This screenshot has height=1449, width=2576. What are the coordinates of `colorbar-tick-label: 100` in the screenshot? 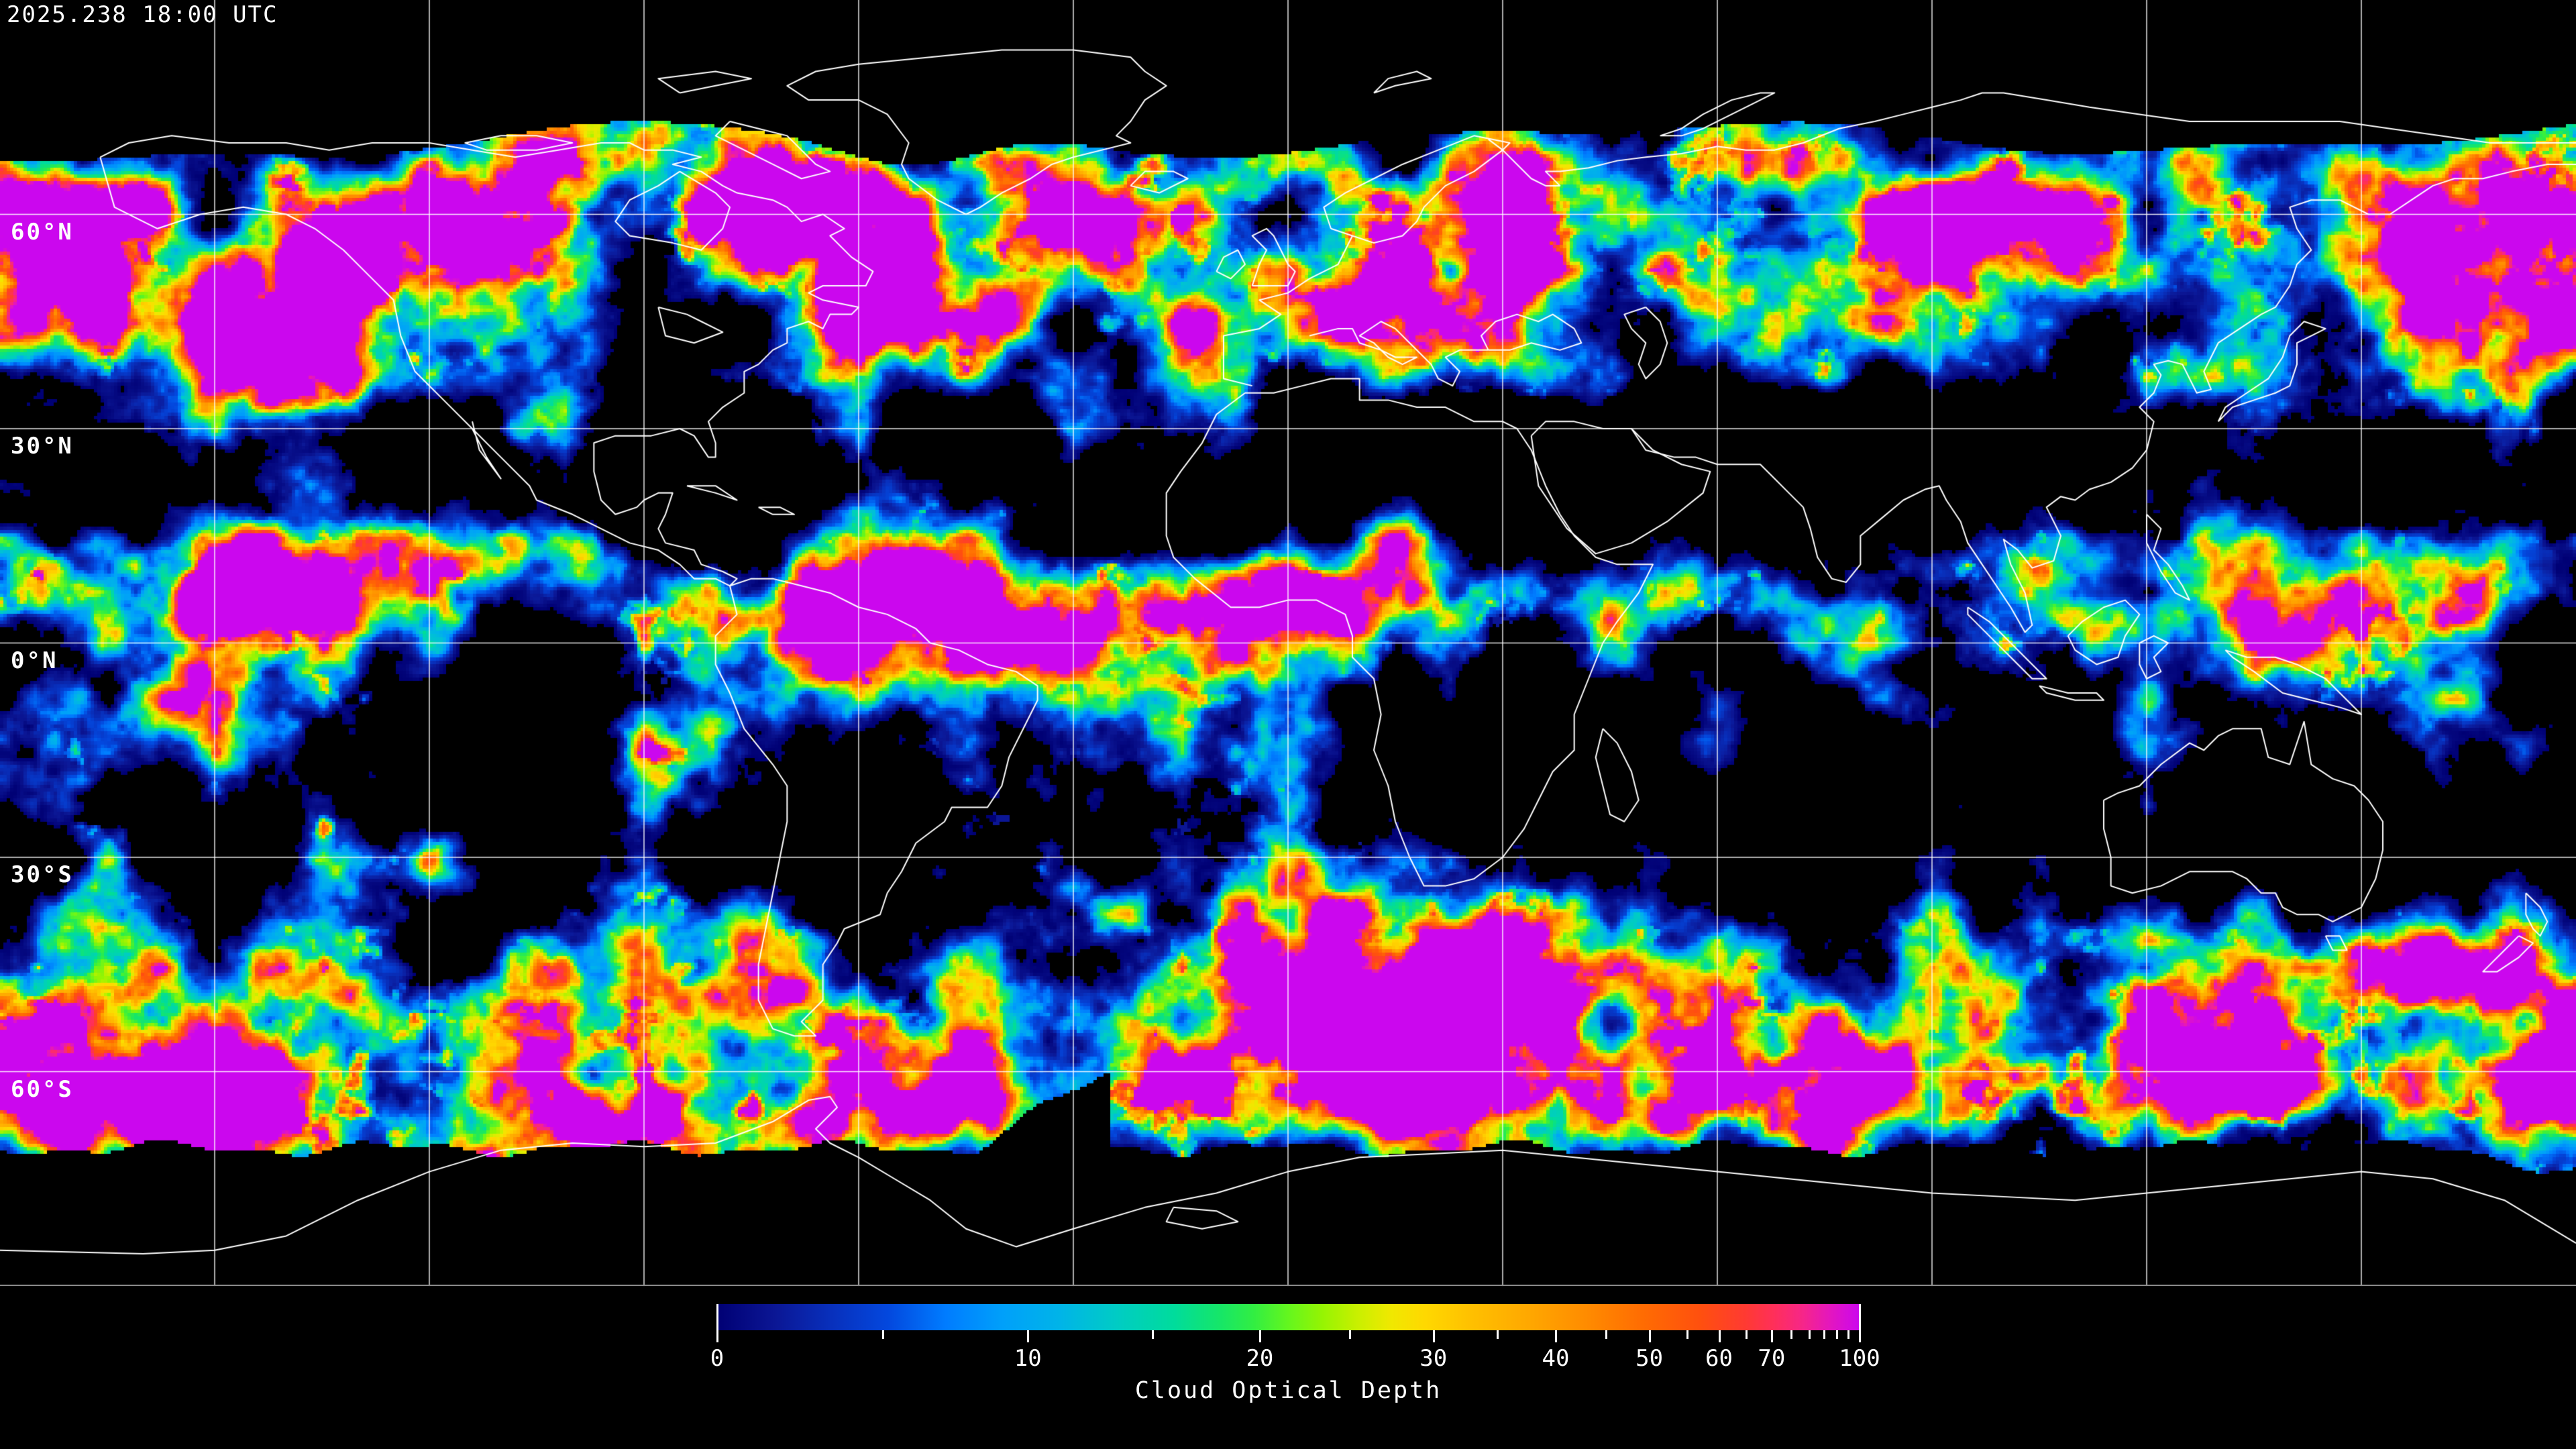 It's located at (1859, 1358).